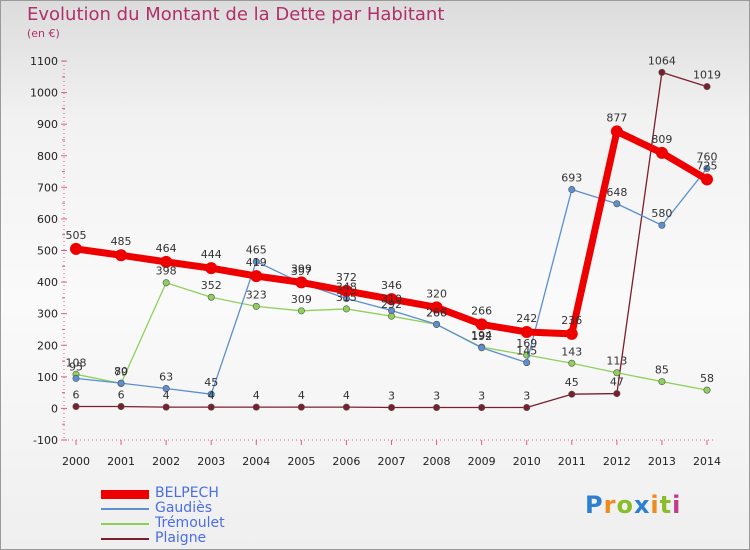 Image resolution: width=750 pixels, height=550 pixels. I want to click on data-label: 1019, so click(707, 75).